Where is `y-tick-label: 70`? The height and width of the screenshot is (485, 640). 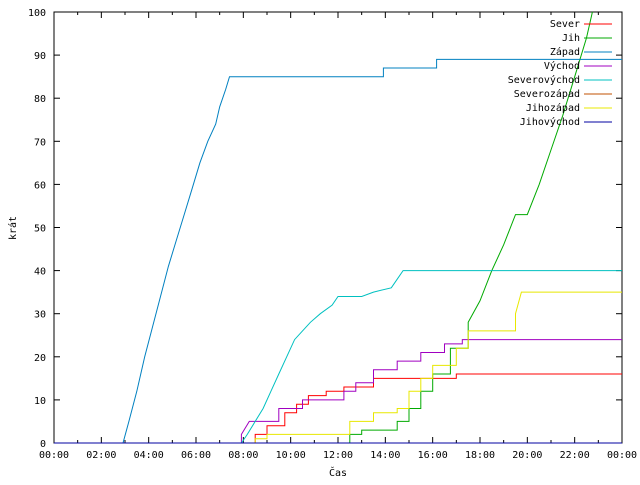 y-tick-label: 70 is located at coordinates (40, 142).